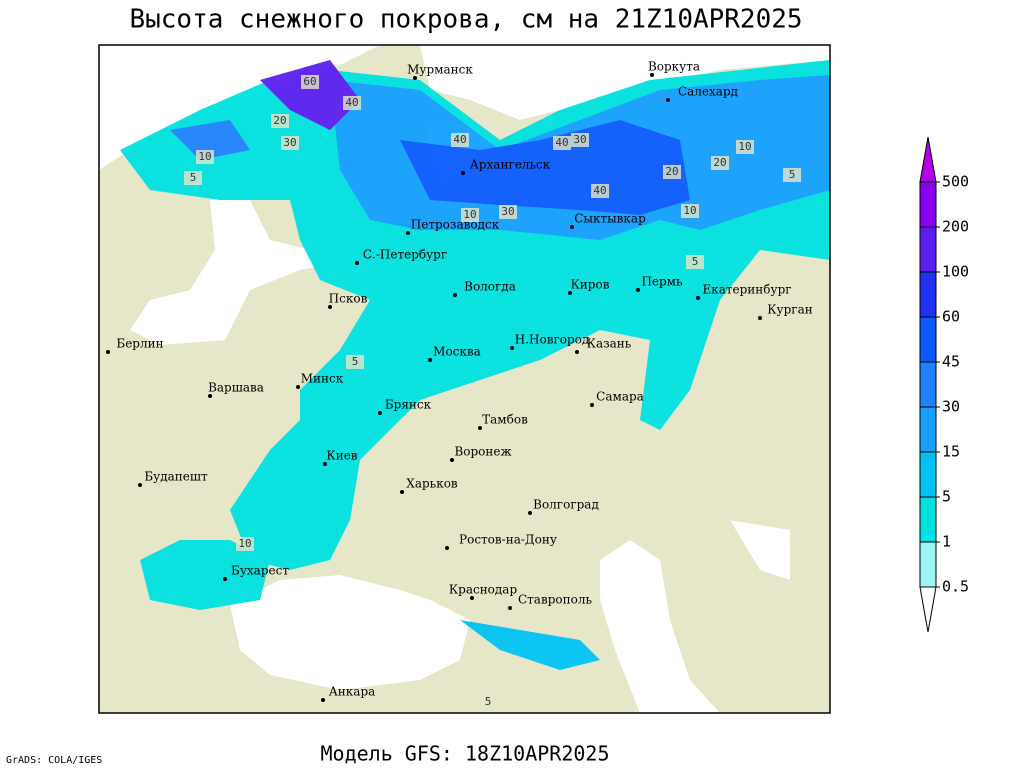  What do you see at coordinates (176, 477) in the screenshot?
I see `city-label: Будапешт` at bounding box center [176, 477].